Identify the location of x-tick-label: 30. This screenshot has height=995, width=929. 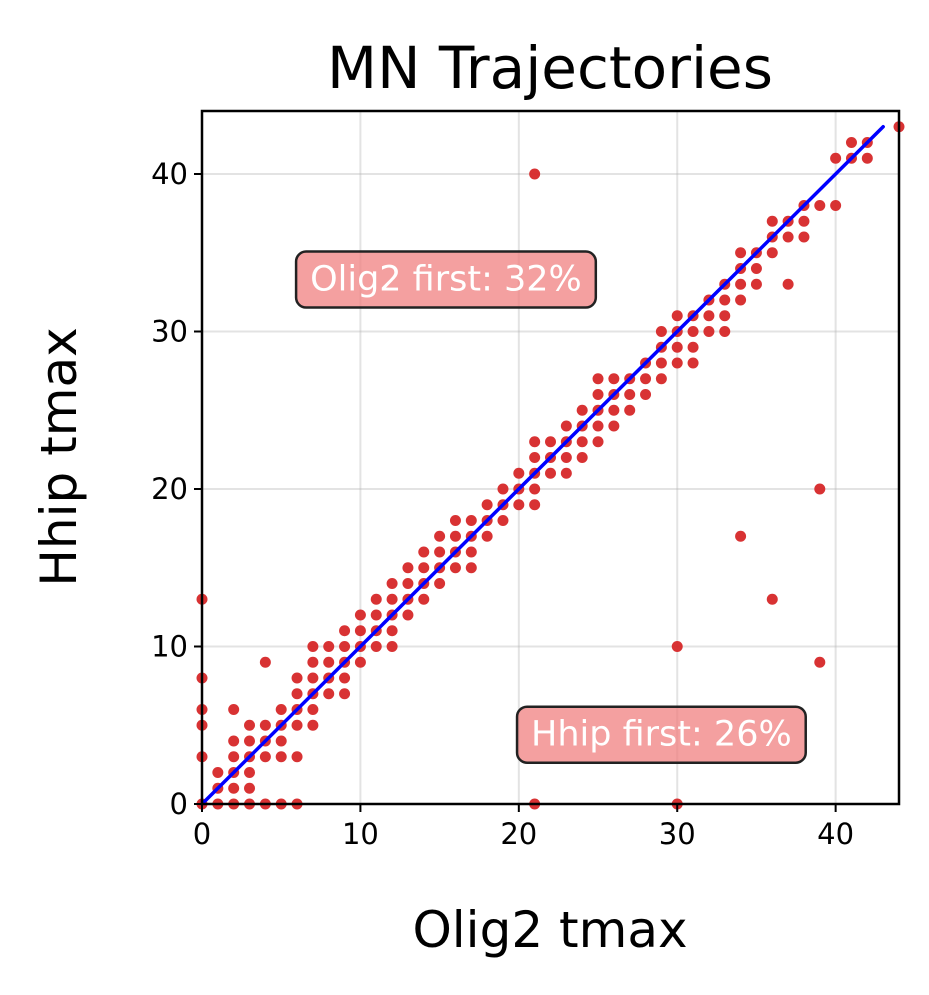
(677, 834).